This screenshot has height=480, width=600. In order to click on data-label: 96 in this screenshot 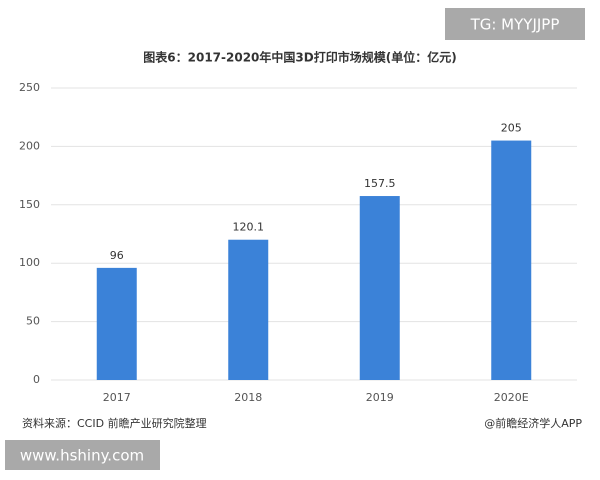, I will do `click(117, 255)`.